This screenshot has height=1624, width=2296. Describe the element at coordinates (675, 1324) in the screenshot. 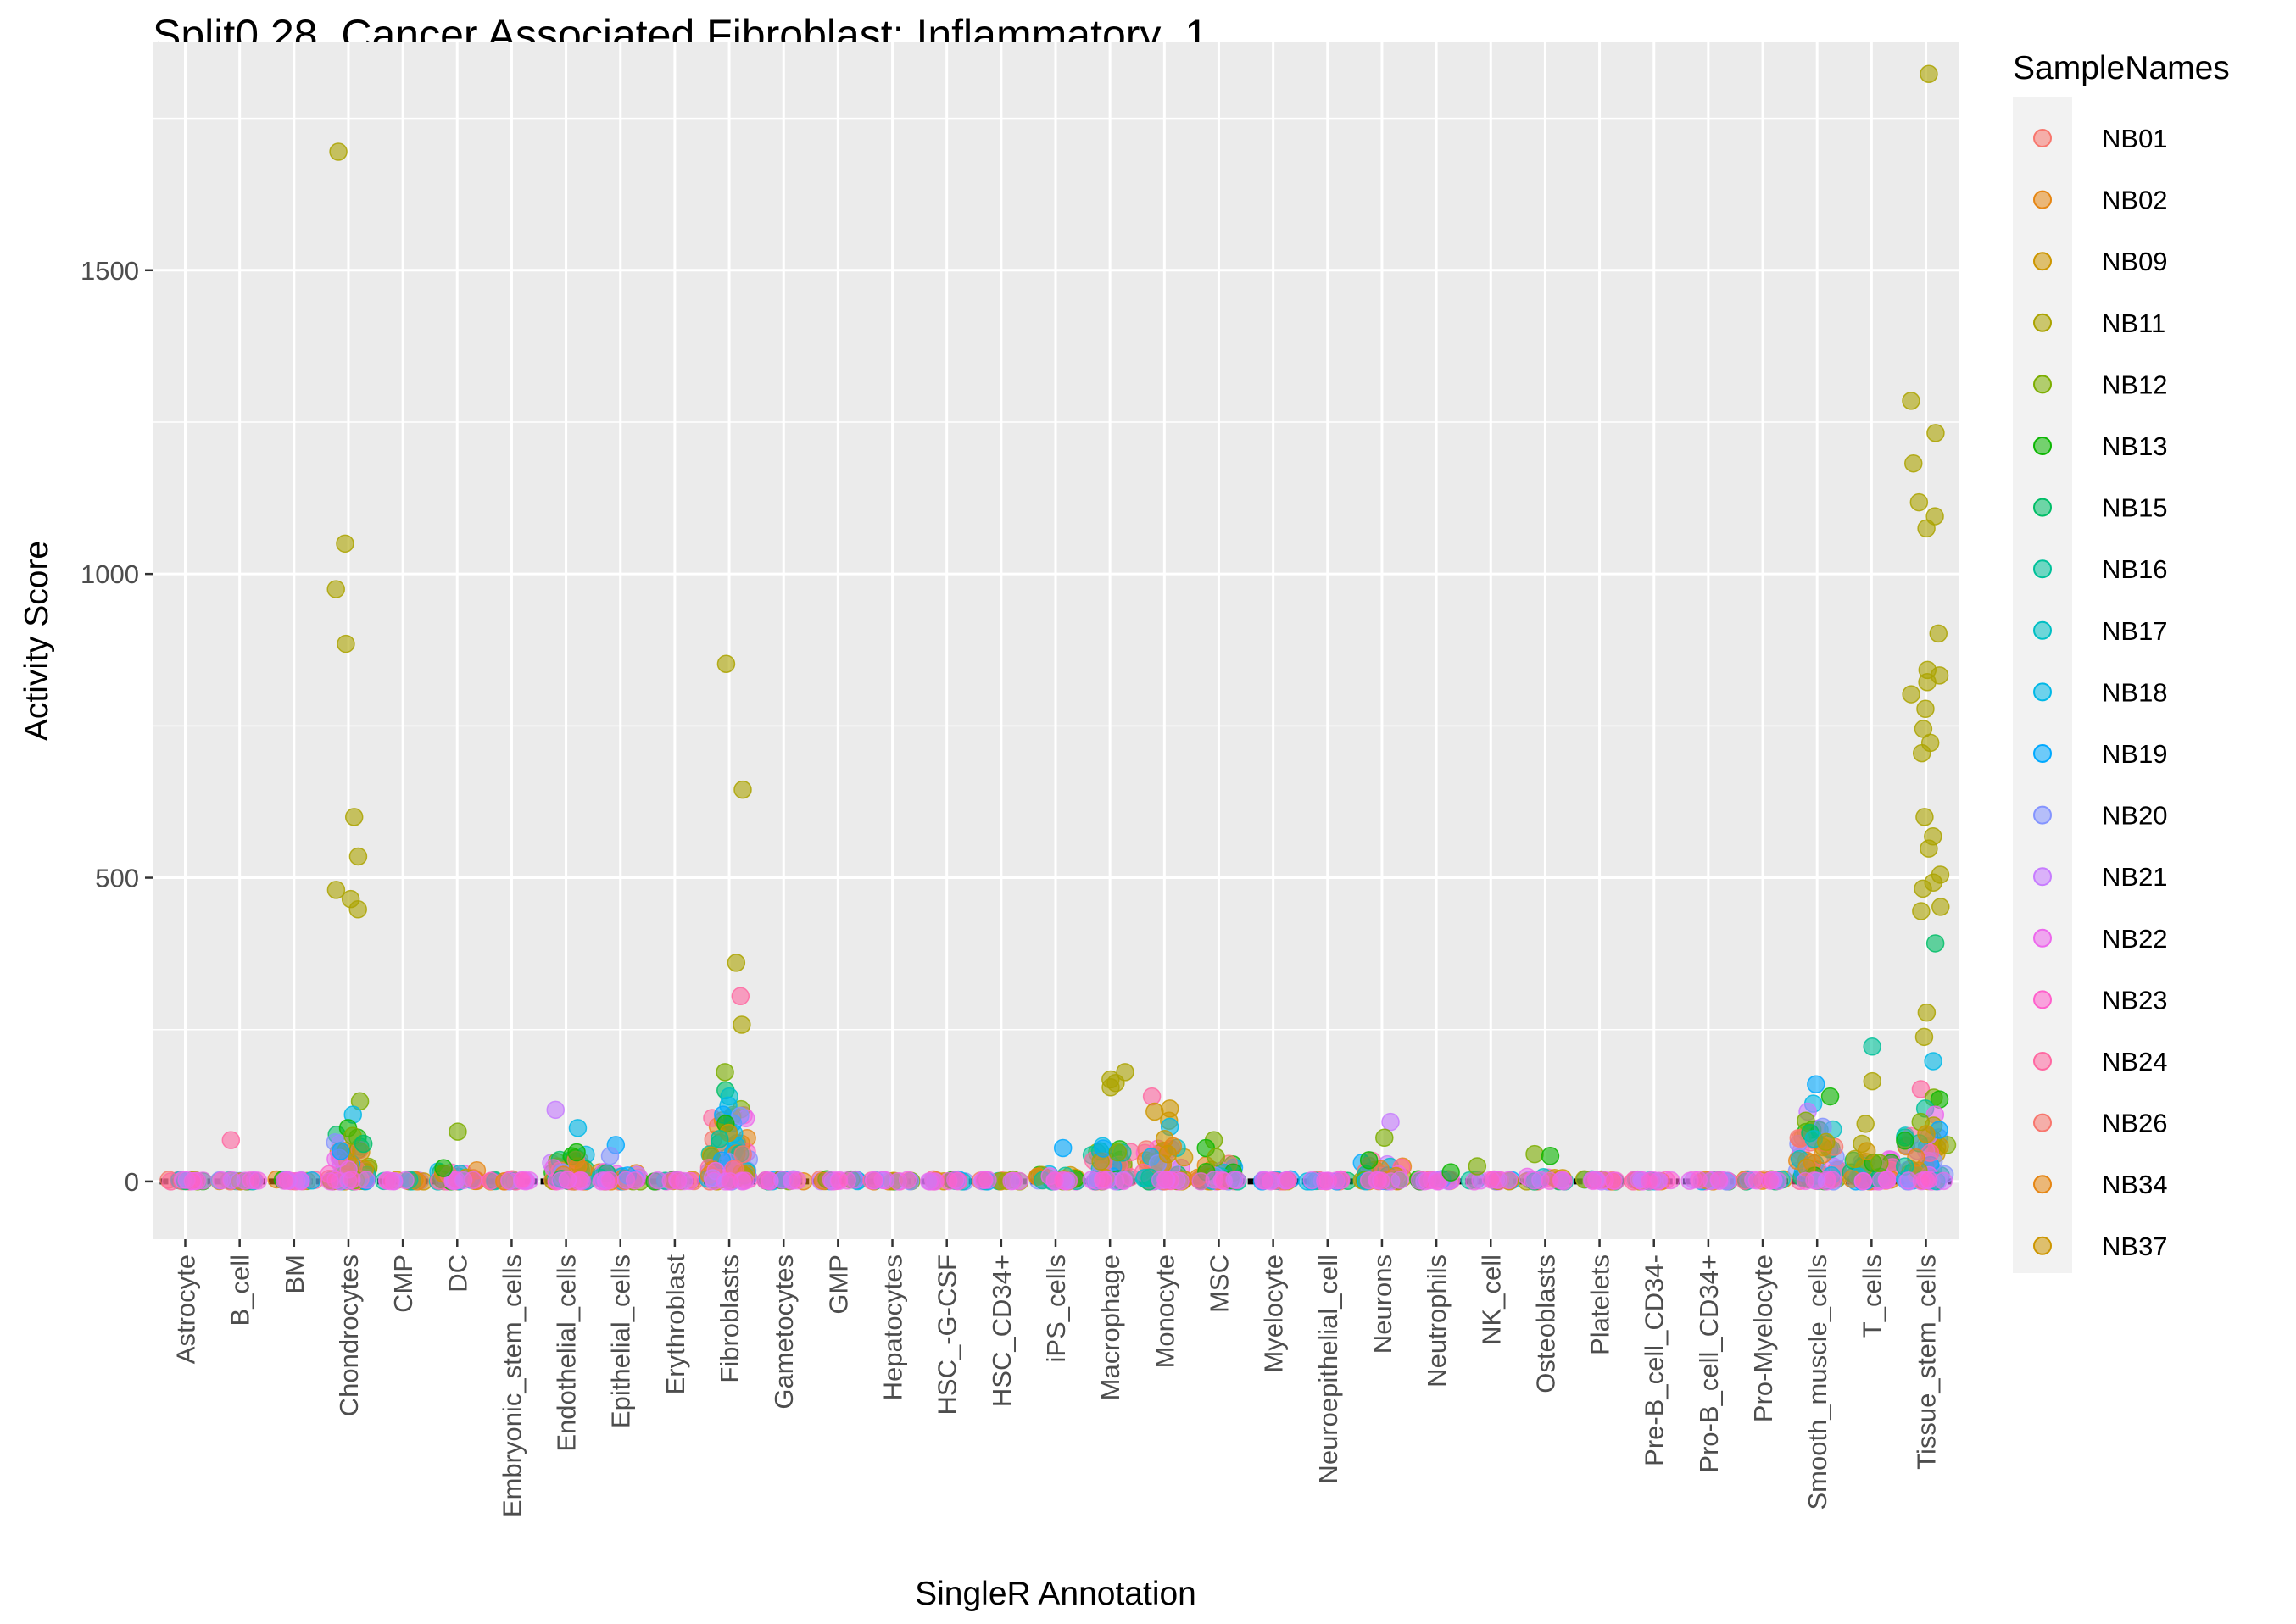

I see `x-tick-label: Erythroblast` at that location.